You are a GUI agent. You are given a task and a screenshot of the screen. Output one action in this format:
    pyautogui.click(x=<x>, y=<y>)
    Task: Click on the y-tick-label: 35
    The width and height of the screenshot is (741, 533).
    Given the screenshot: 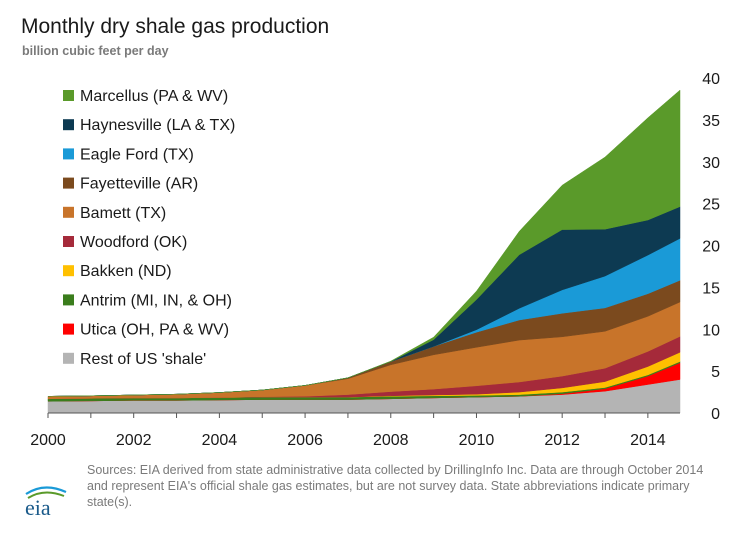 What is the action you would take?
    pyautogui.click(x=711, y=121)
    